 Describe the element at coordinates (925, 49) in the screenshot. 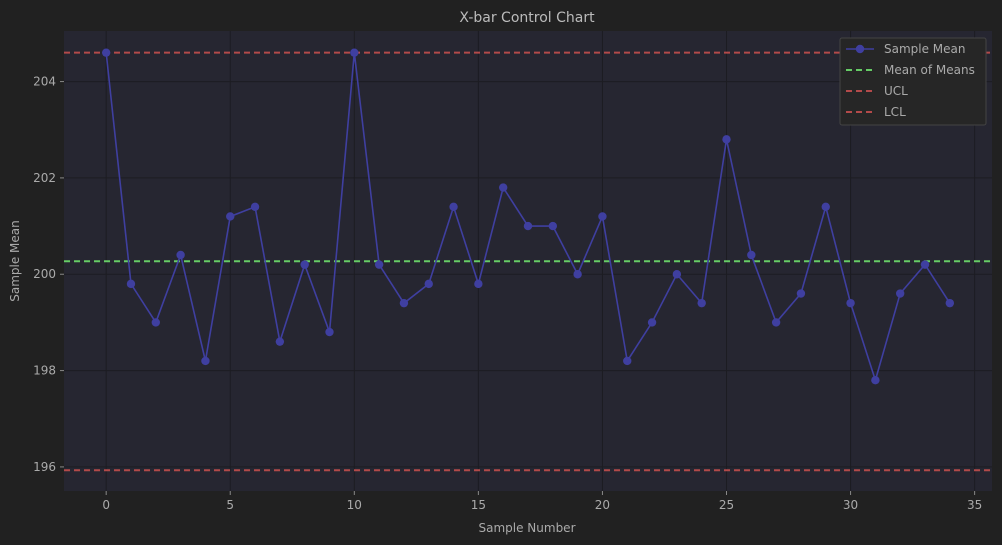

I see `legend-label-sample-mean: Sample Mean` at that location.